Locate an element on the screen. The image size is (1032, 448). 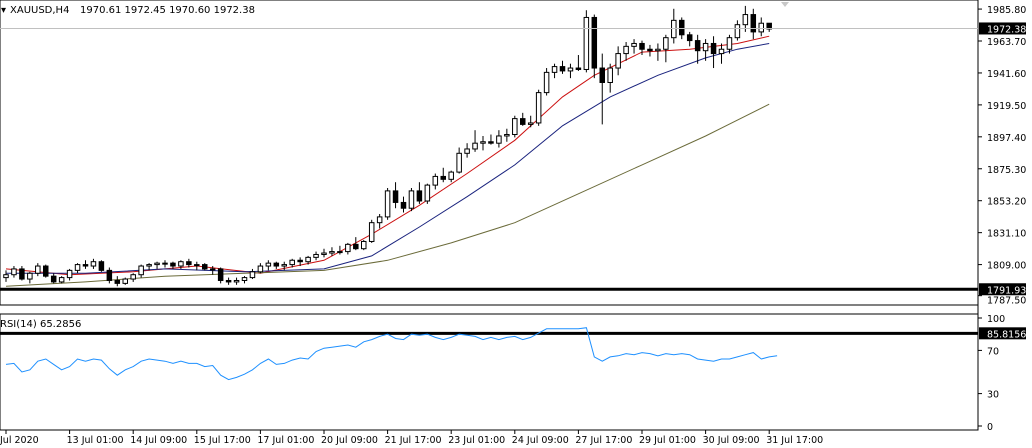
current-price-marker: 1972.38 is located at coordinates (513, 28).